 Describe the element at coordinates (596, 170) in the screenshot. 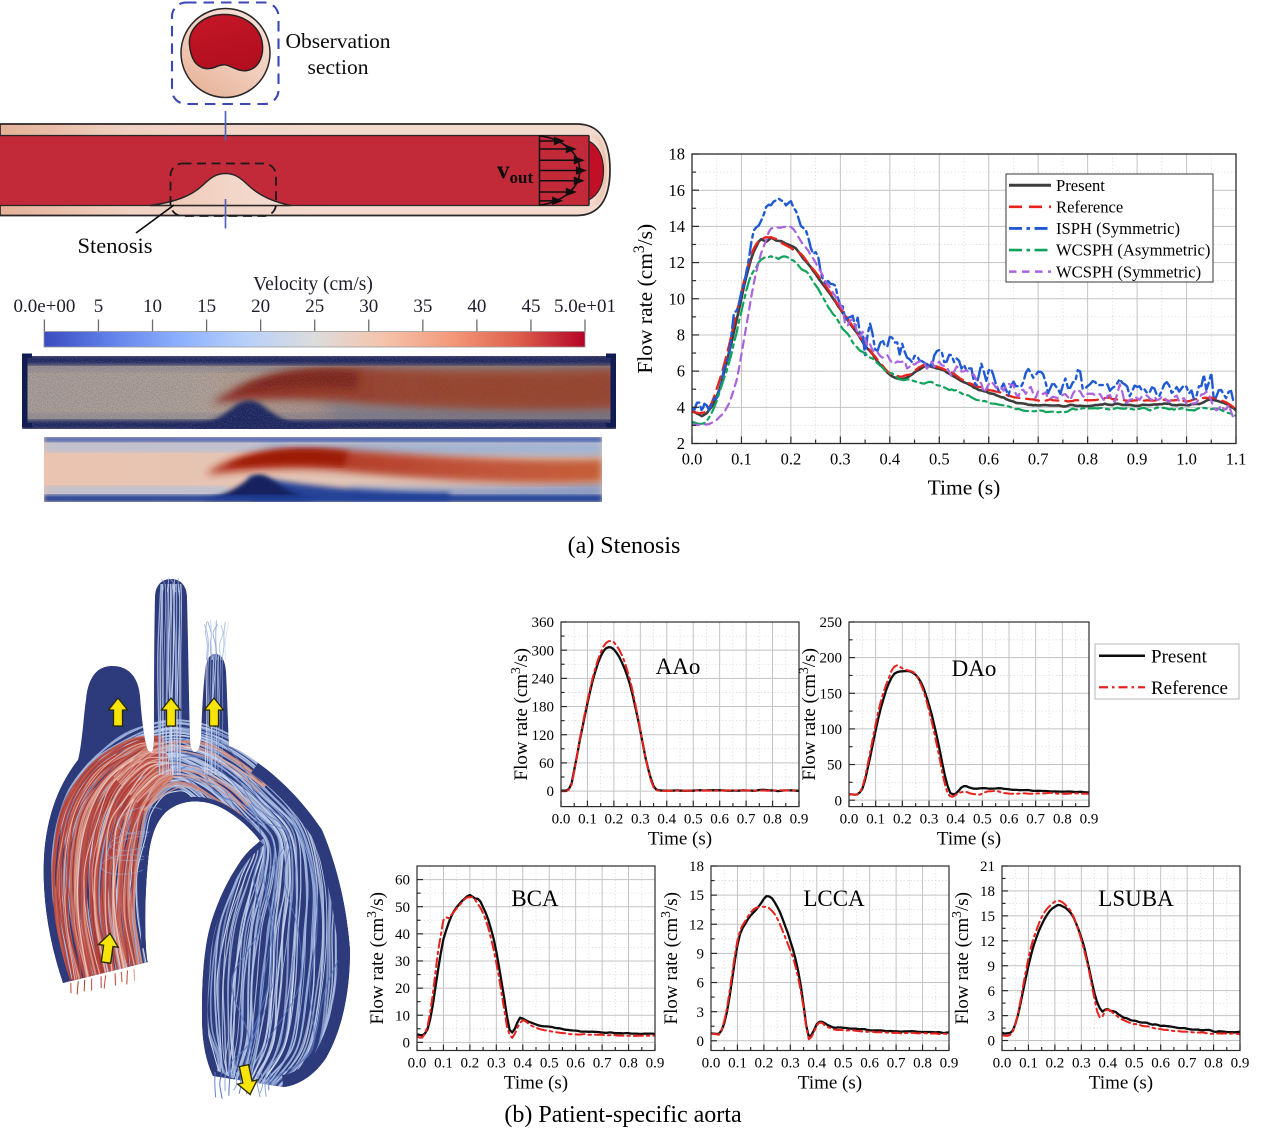

I see `outlet-dome` at that location.